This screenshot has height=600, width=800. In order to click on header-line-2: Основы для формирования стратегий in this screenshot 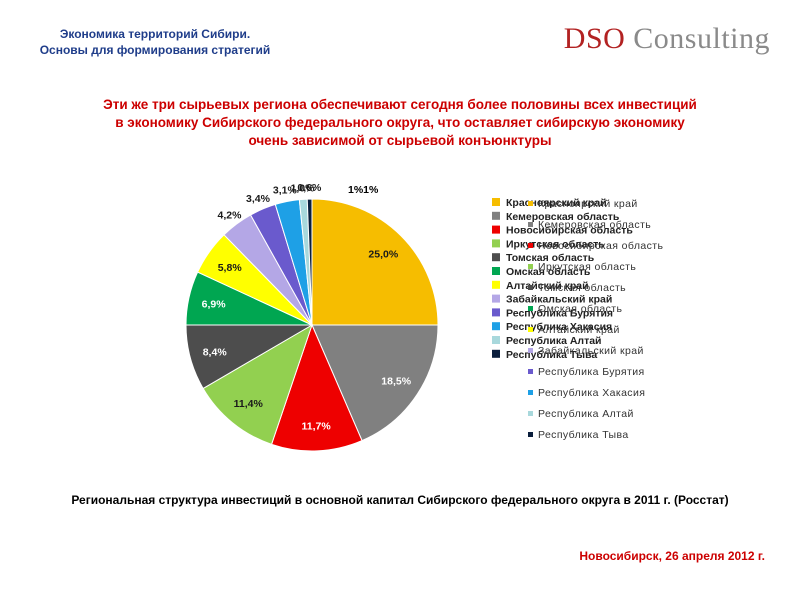, I will do `click(155, 50)`.